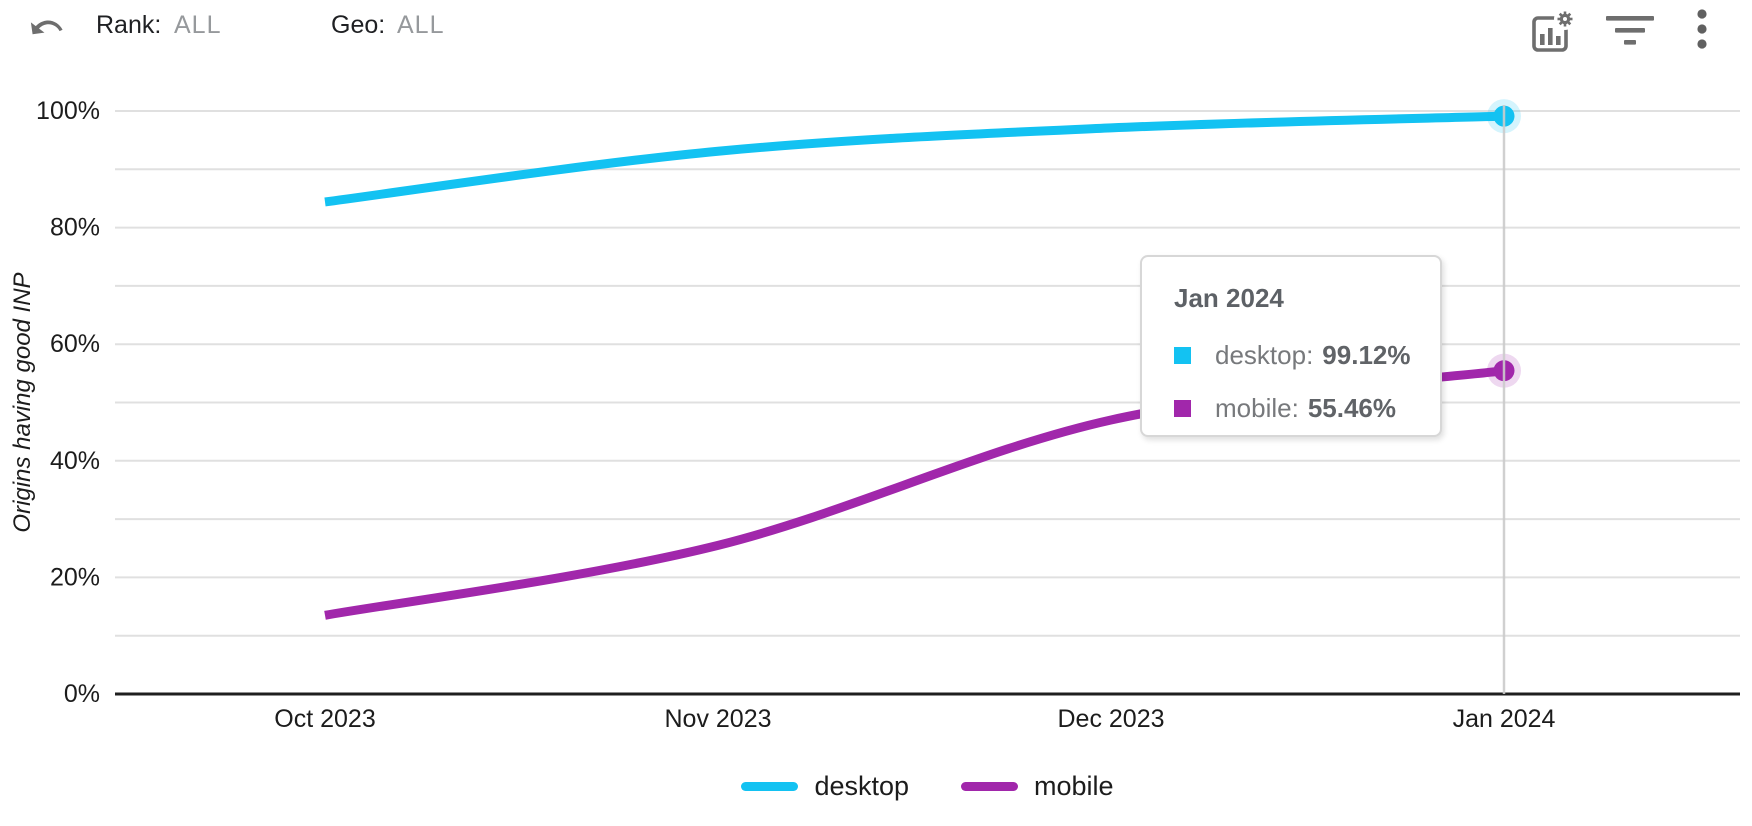  What do you see at coordinates (46, 35) in the screenshot?
I see `undo-icon` at bounding box center [46, 35].